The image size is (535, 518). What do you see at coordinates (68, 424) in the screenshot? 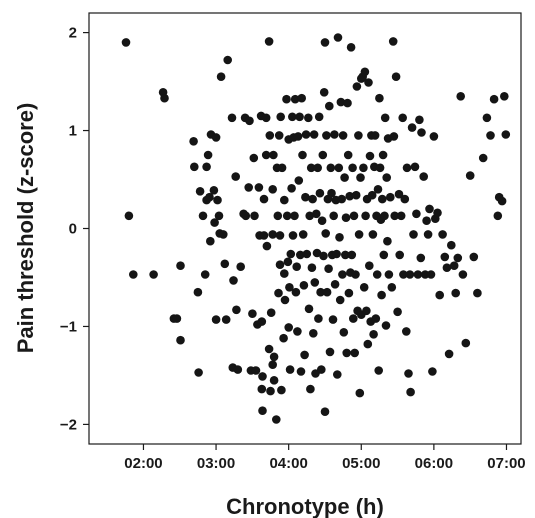
I see `y-tick-label: −2` at bounding box center [68, 424].